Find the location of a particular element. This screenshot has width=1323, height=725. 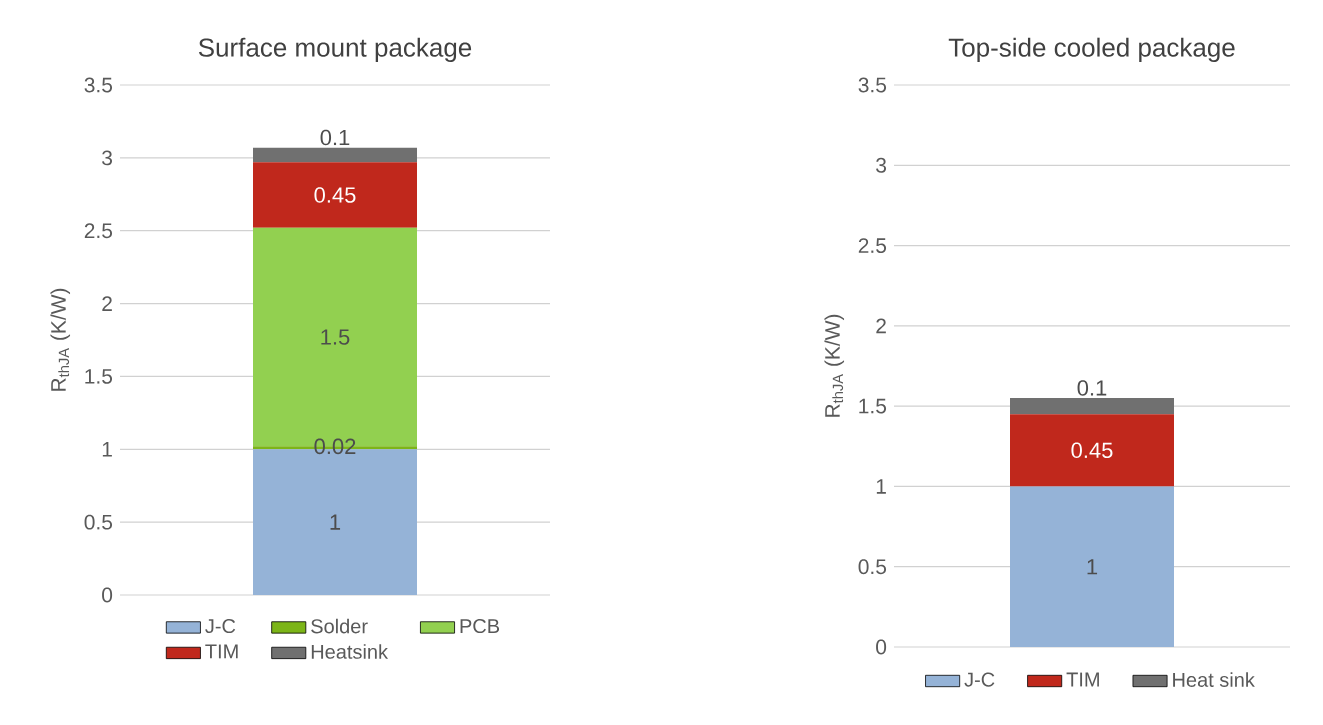

chart-title: Top-side cooled package is located at coordinates (1091, 49).